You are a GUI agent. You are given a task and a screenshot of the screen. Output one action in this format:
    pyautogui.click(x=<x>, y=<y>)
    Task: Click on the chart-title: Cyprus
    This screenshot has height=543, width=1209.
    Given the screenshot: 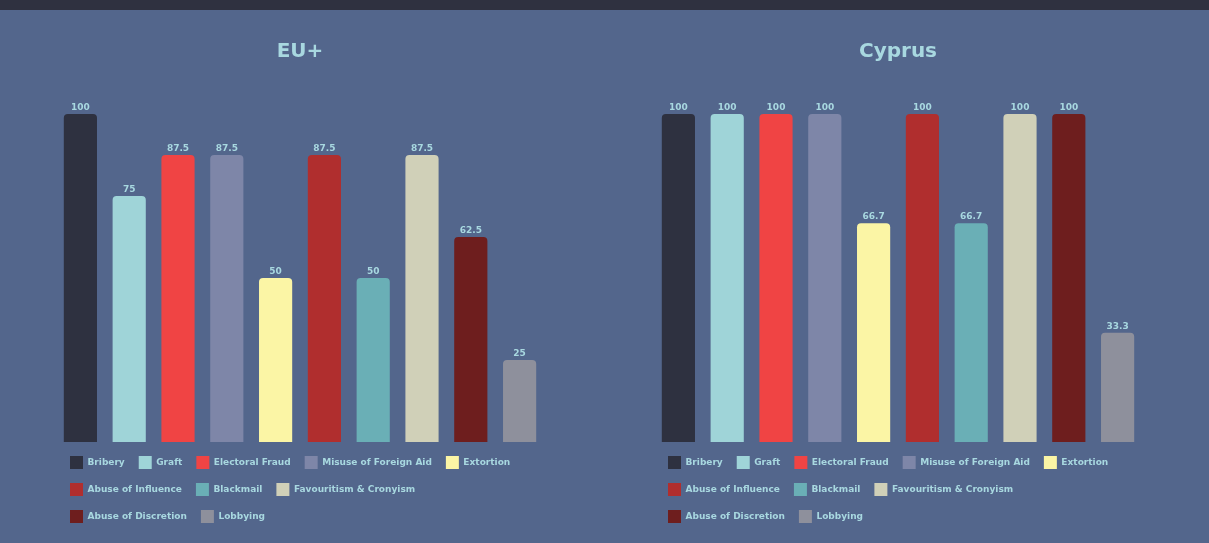 What is the action you would take?
    pyautogui.click(x=898, y=50)
    